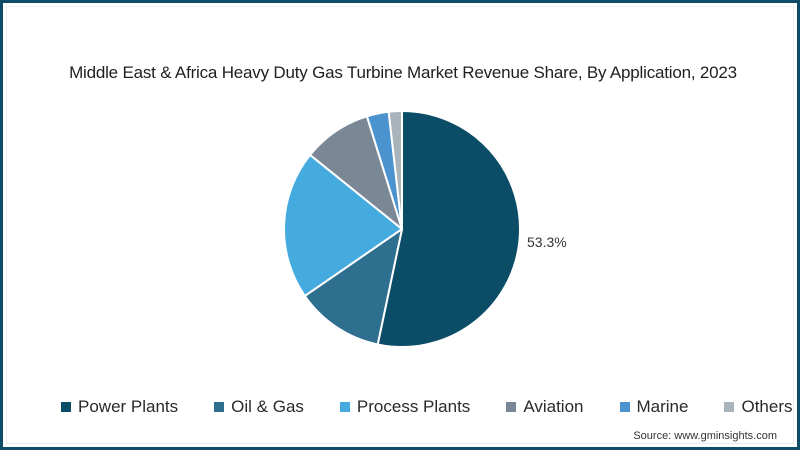 The height and width of the screenshot is (450, 800). Describe the element at coordinates (342, 225) in the screenshot. I see `pie-slice-process-plants` at that location.